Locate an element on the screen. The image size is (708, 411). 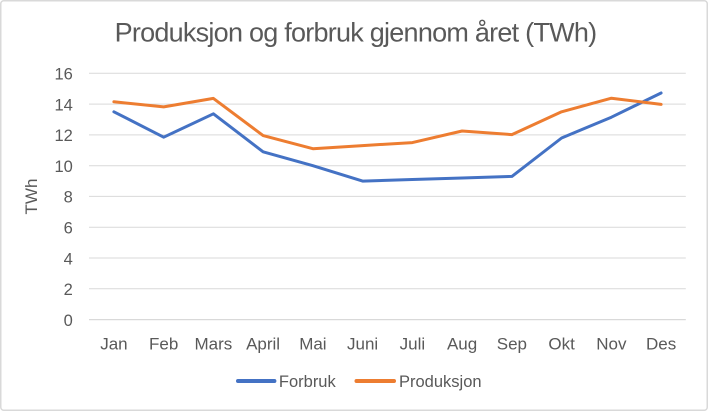
svg-text: 2 is located at coordinates (68, 290).